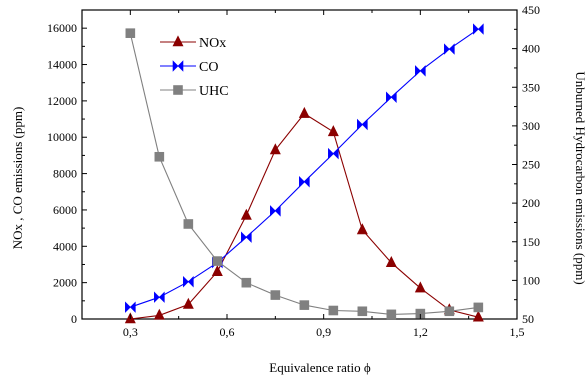  What do you see at coordinates (74, 319) in the screenshot?
I see `y-left-tick-label: 0` at bounding box center [74, 319].